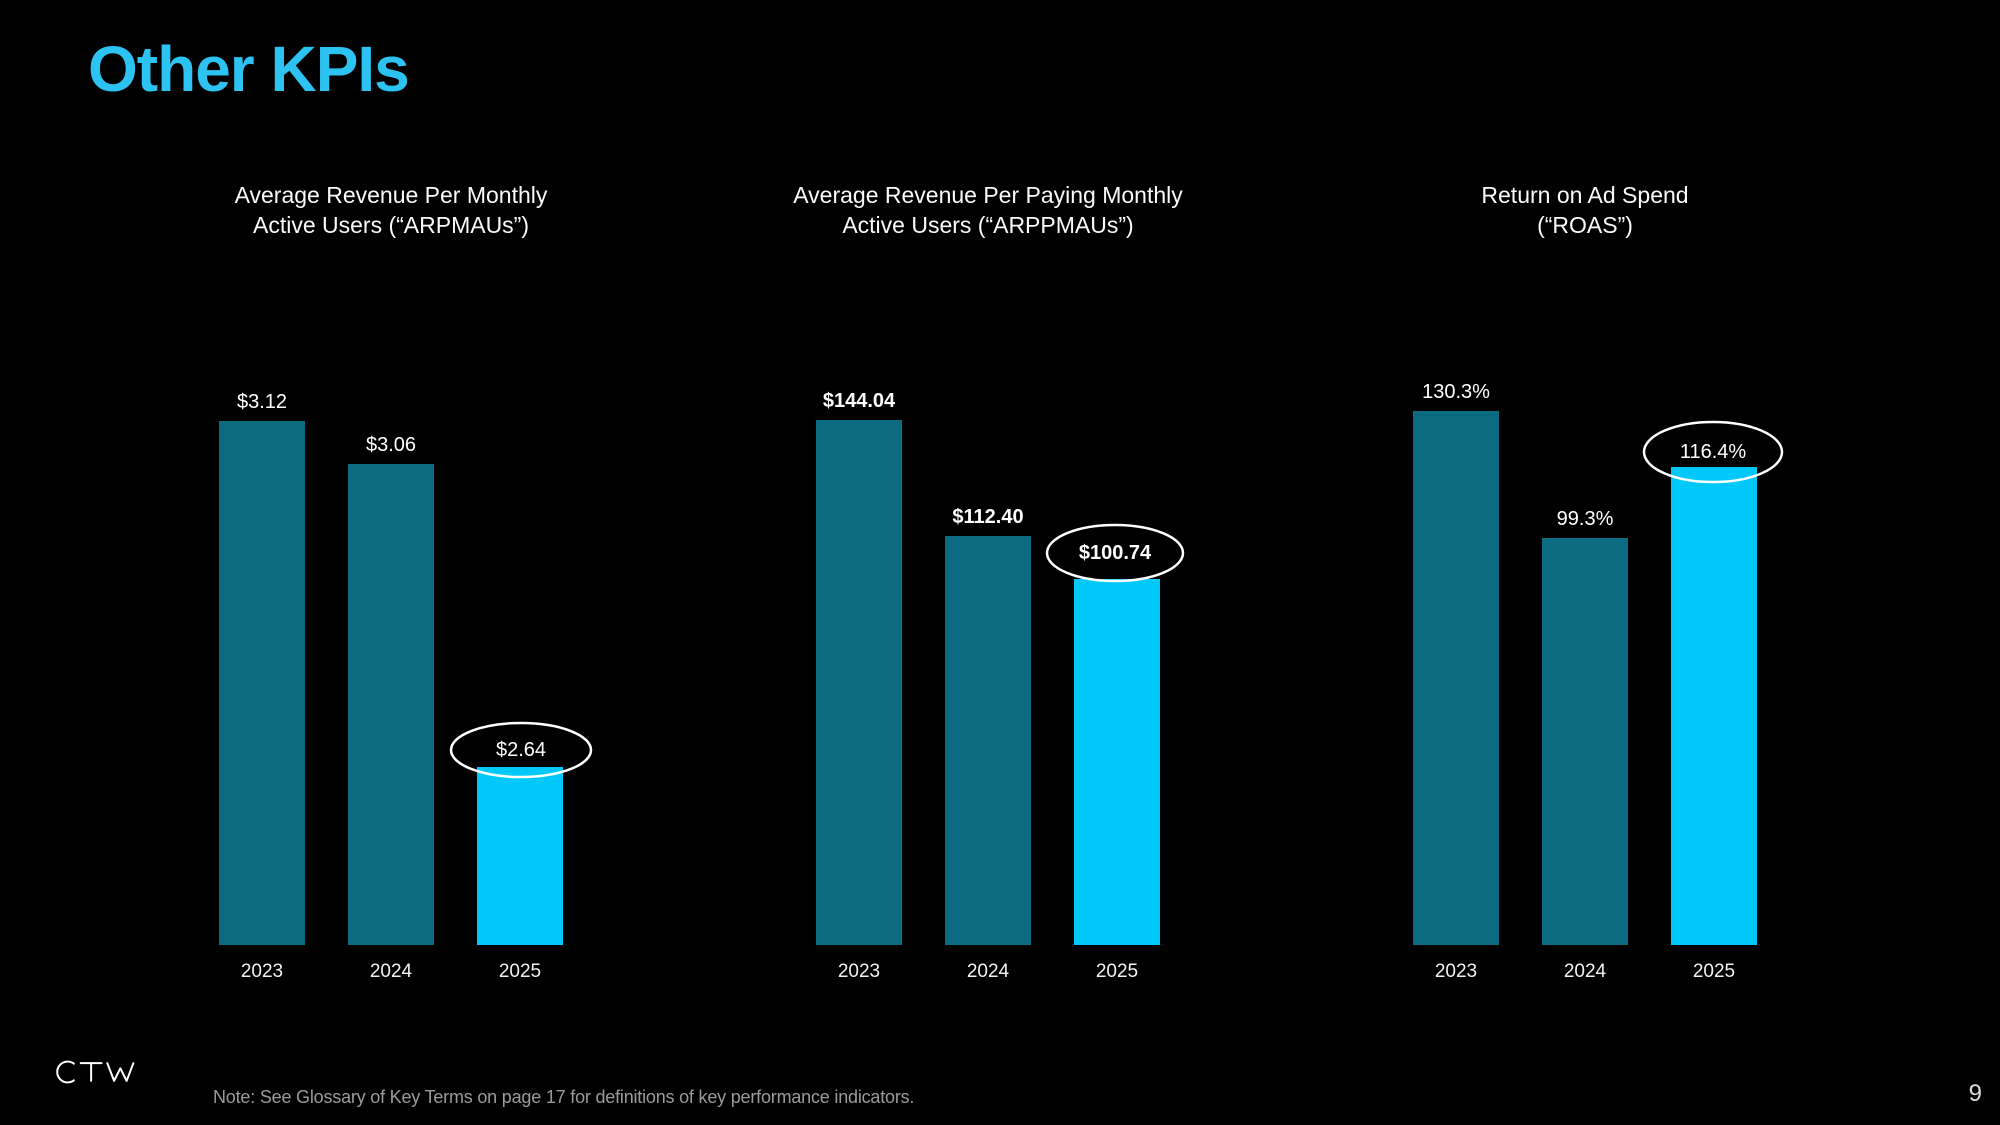 This screenshot has width=2000, height=1125. I want to click on ctw-logo: CTW, so click(100, 1074).